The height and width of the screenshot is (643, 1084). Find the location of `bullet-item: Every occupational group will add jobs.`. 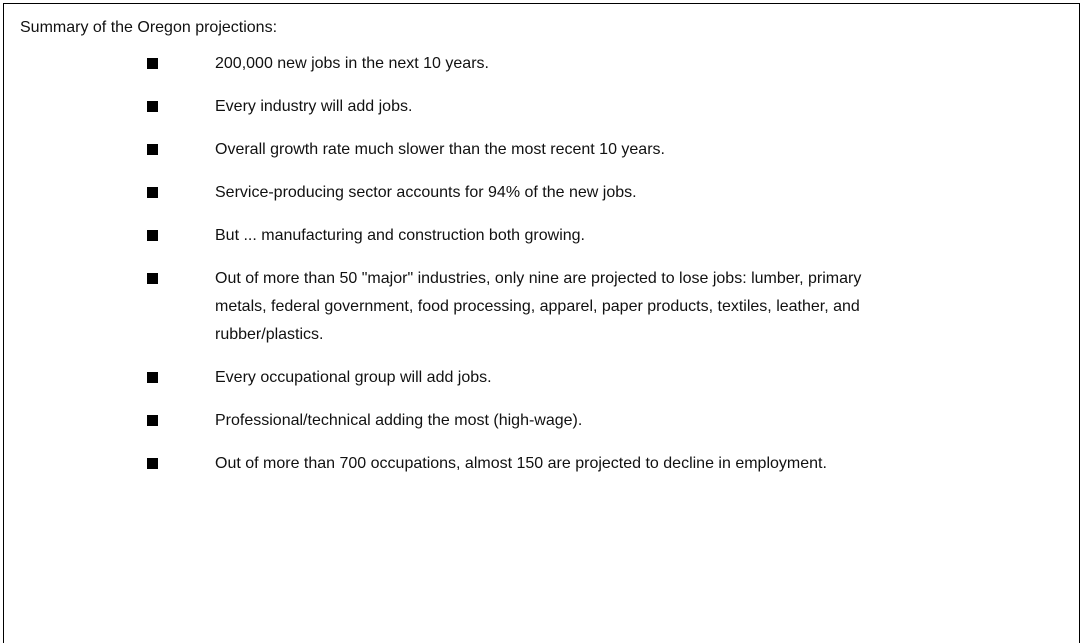

bullet-item: Every occupational group will add jobs. is located at coordinates (444, 378).